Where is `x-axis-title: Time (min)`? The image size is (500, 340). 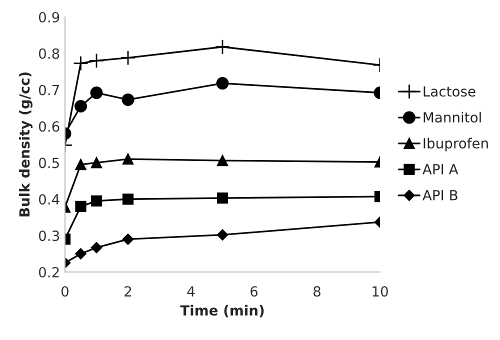 x-axis-title: Time (min) is located at coordinates (222, 311).